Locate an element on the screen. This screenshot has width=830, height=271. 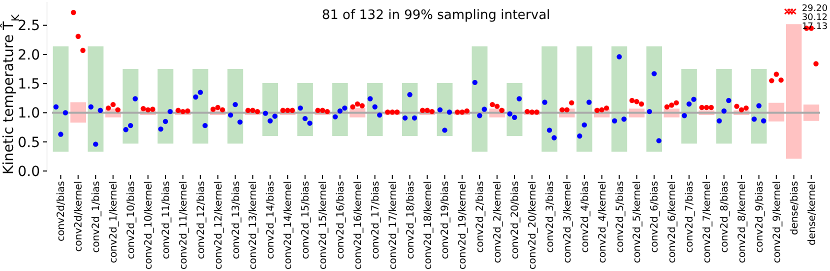
x-tick-label: conv2d_11/bias is located at coordinates (166, 220).